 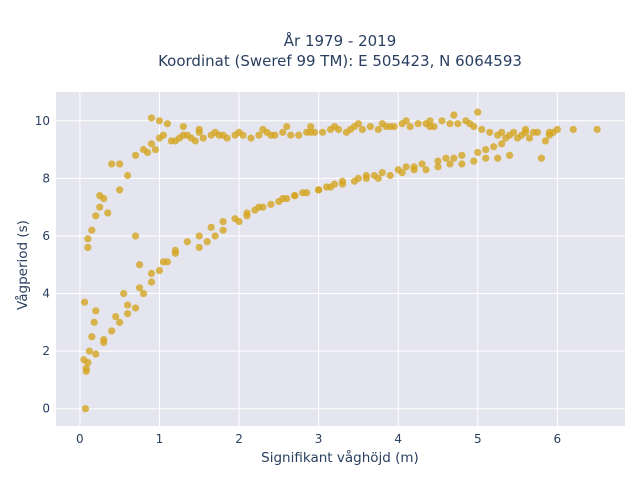 I want to click on x-tick-label: 6, so click(x=558, y=439).